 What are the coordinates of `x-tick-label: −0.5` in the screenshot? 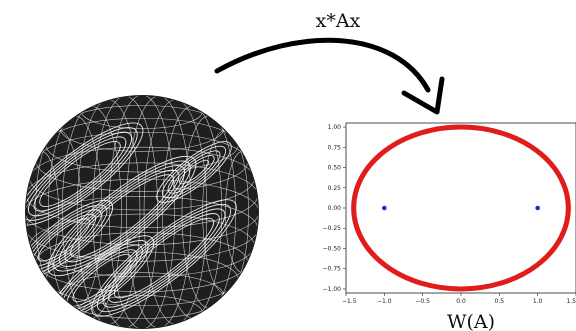 It's located at (422, 301).